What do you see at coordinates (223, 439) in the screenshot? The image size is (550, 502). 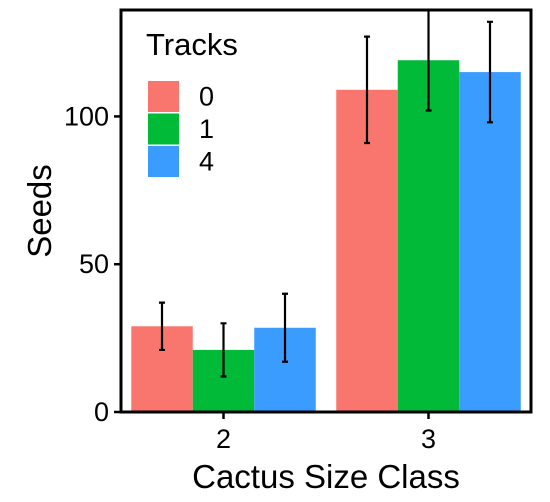 I see `x-tick-label: 2` at bounding box center [223, 439].